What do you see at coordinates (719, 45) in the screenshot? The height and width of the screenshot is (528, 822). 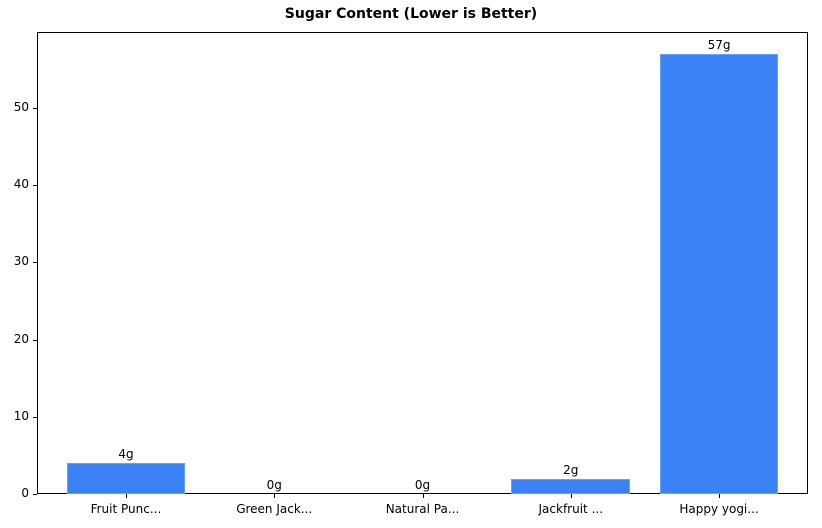 I see `bar-value-label: 57g` at bounding box center [719, 45].